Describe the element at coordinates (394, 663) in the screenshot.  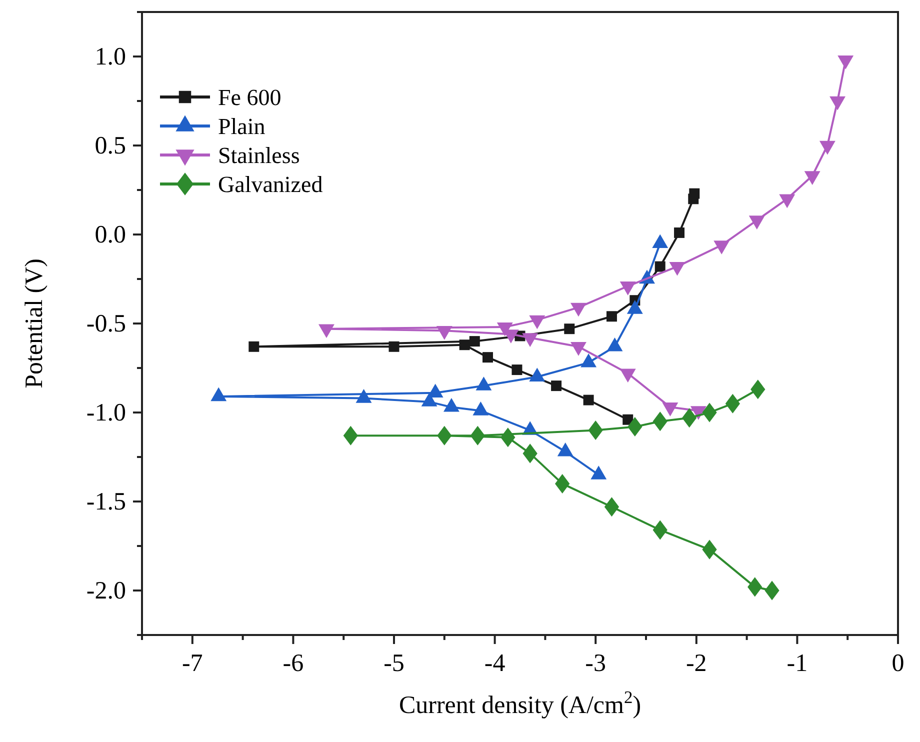
I see `x-tick-label: -5` at that location.